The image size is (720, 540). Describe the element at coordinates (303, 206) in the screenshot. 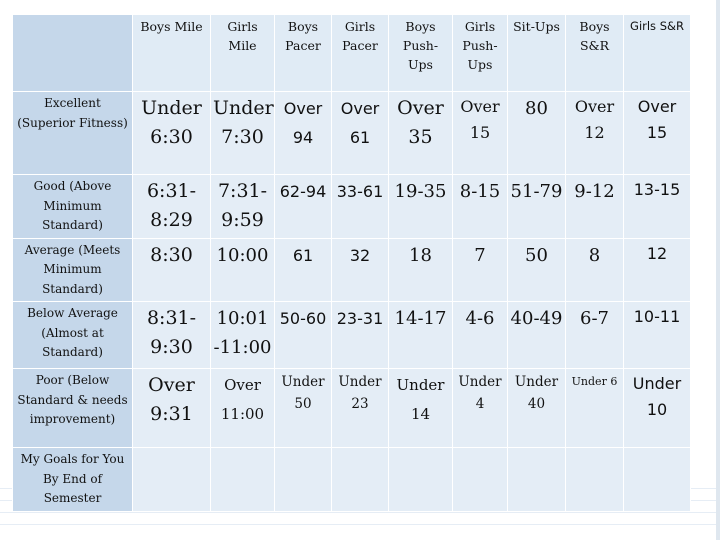

I see `cell-good-boys-pacer: 62-94` at that location.